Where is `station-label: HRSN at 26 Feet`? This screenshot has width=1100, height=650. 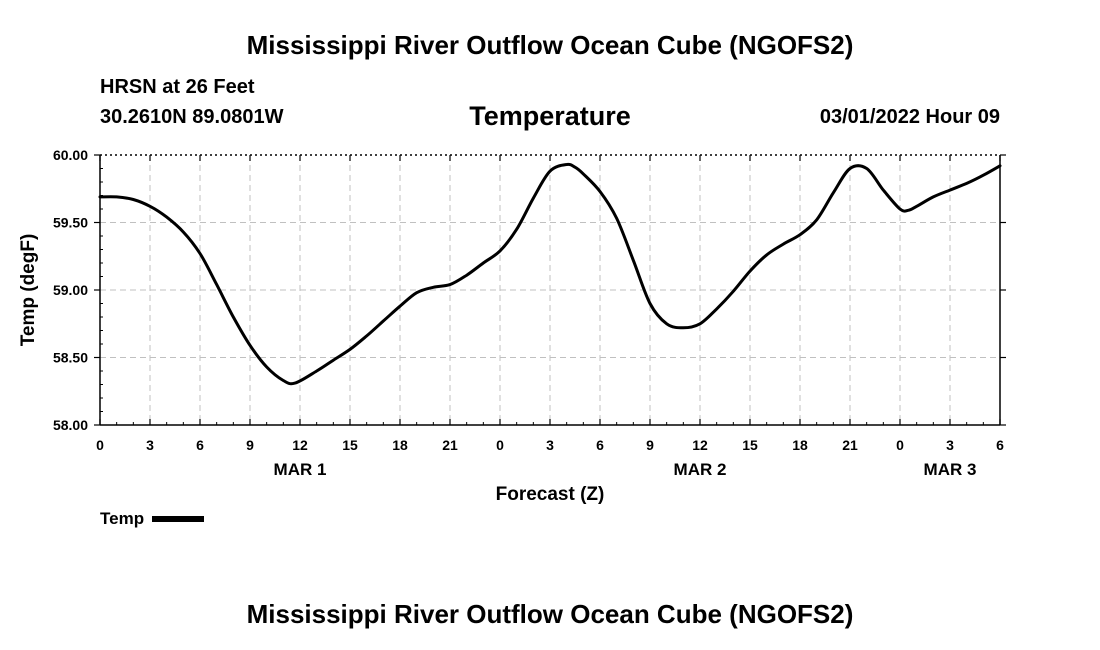 station-label: HRSN at 26 Feet is located at coordinates (177, 87).